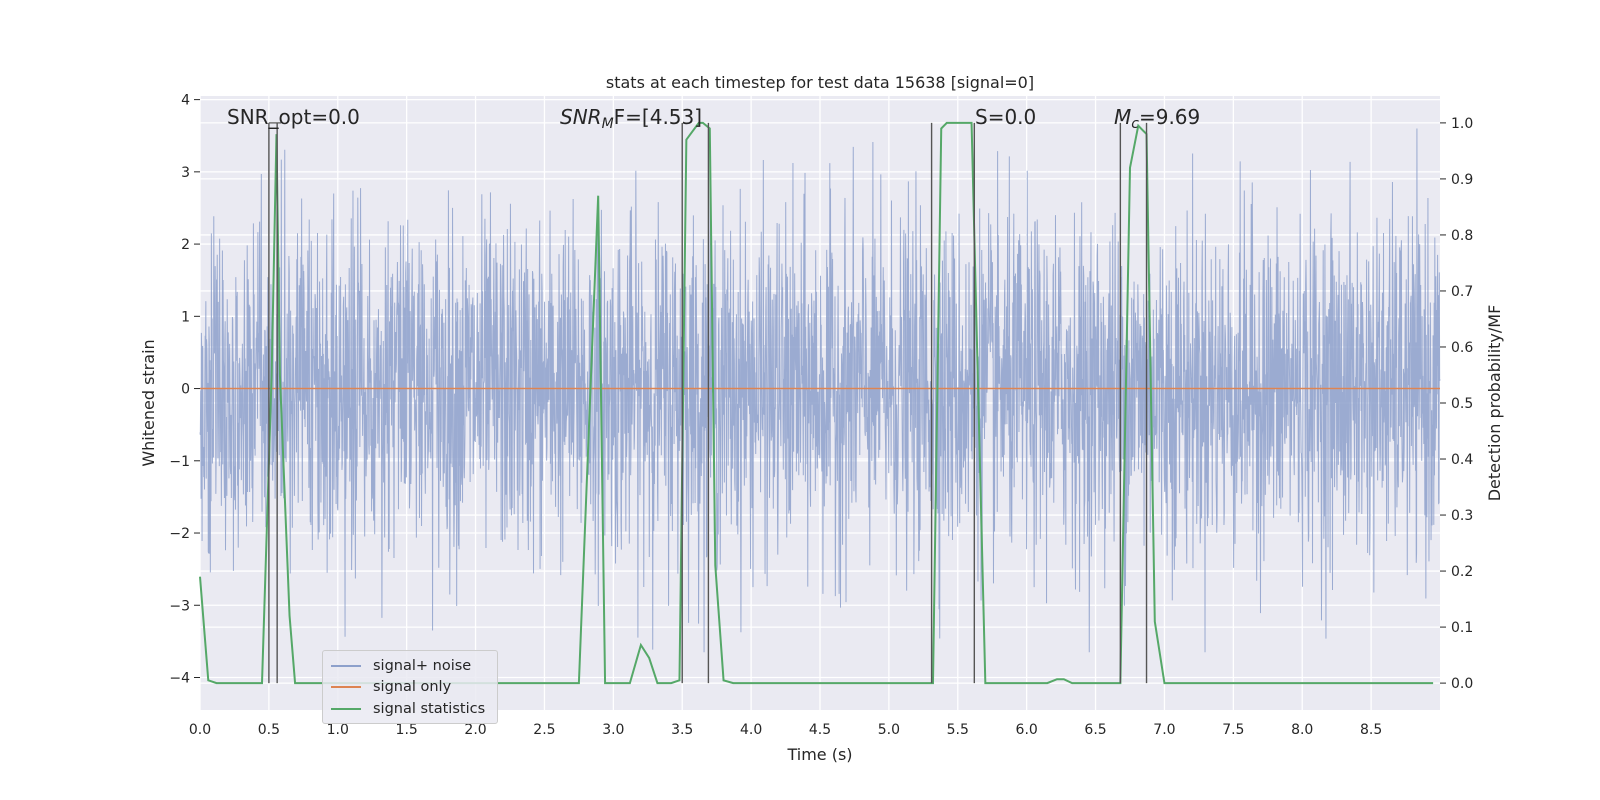 The image size is (1600, 800). Describe the element at coordinates (1371, 730) in the screenshot. I see `x-tick-label: 8.5` at that location.